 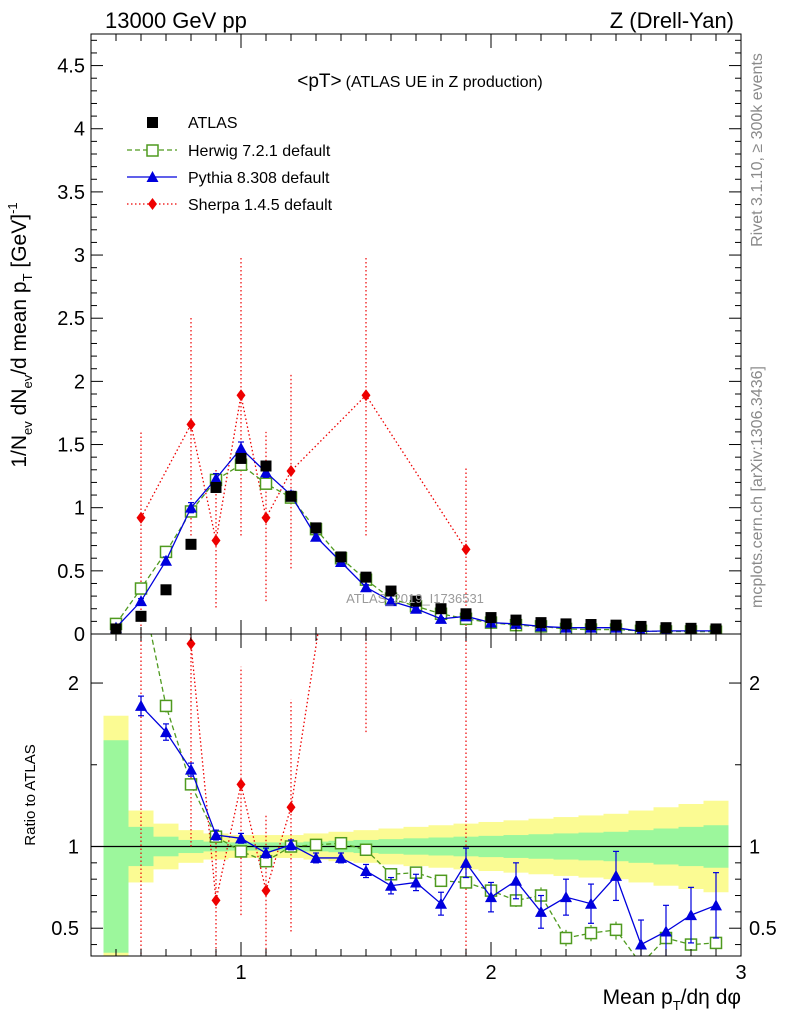 I want to click on legend-pythia-marker, so click(x=152, y=176).